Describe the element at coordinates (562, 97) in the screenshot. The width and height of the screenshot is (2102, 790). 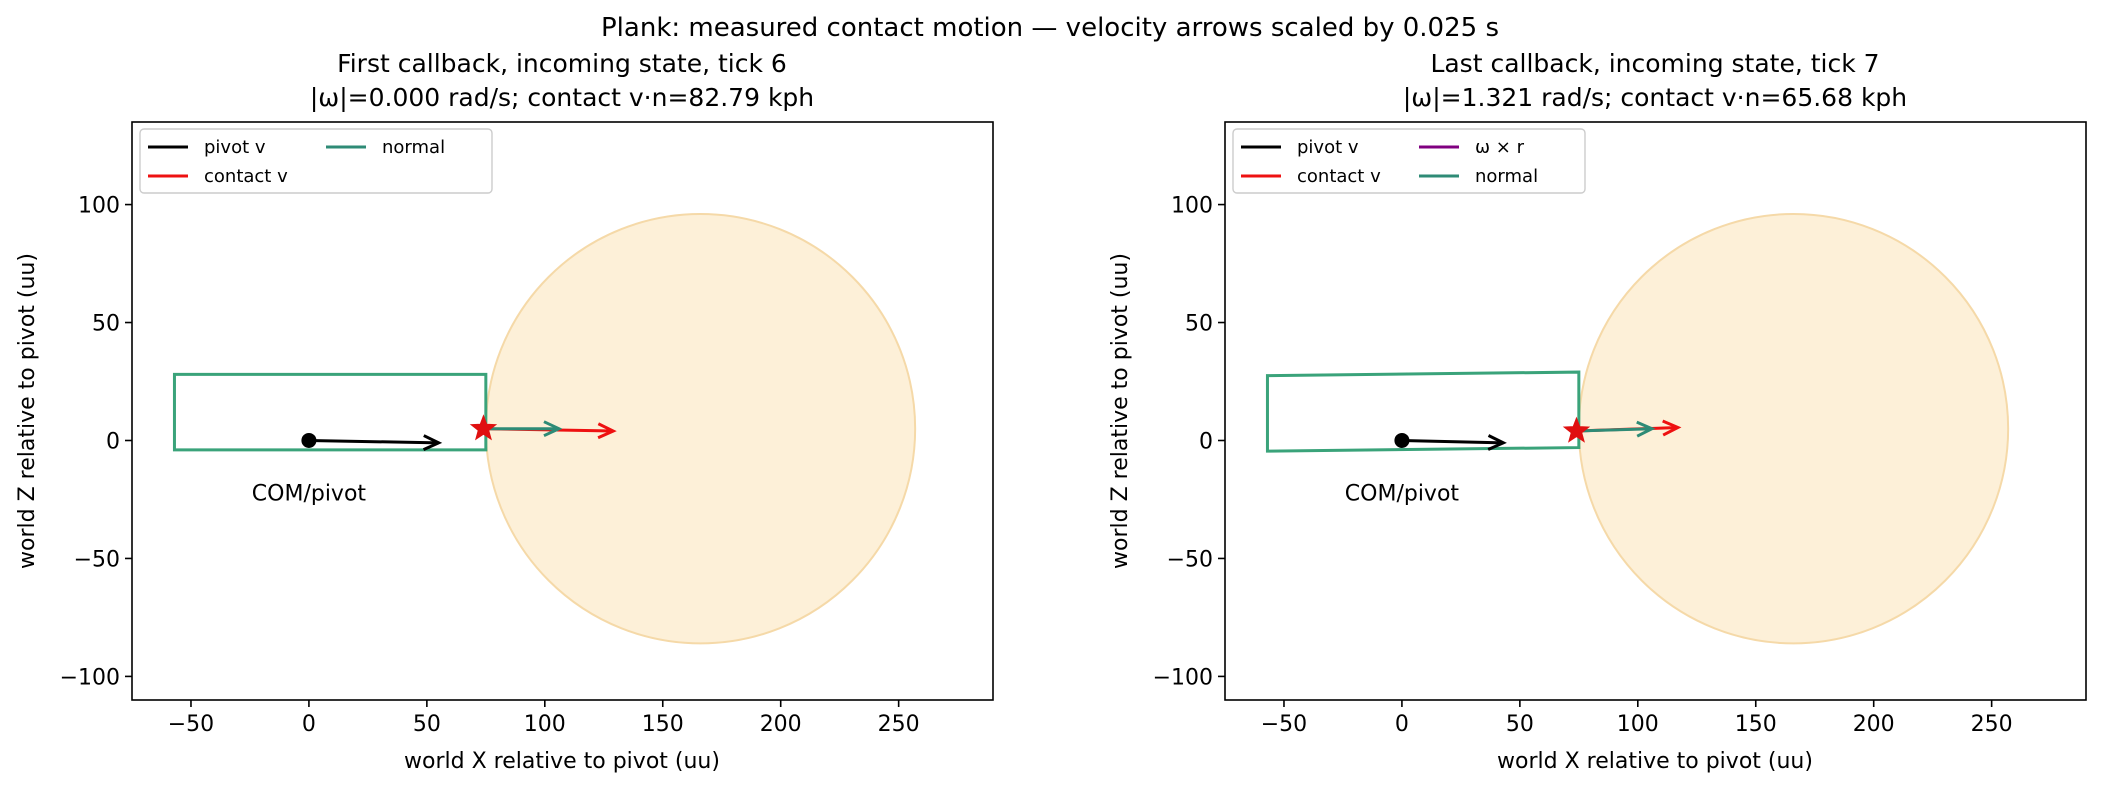
I see `panel-title-line2: |ω|=0.000 rad/s; contact v·n=82.79 kph` at that location.